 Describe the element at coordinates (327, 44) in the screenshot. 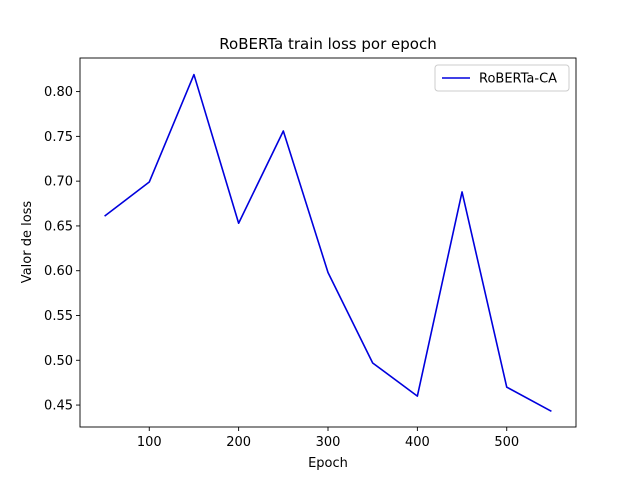

I see `chart-title: RoBERTa train loss por epoch` at that location.